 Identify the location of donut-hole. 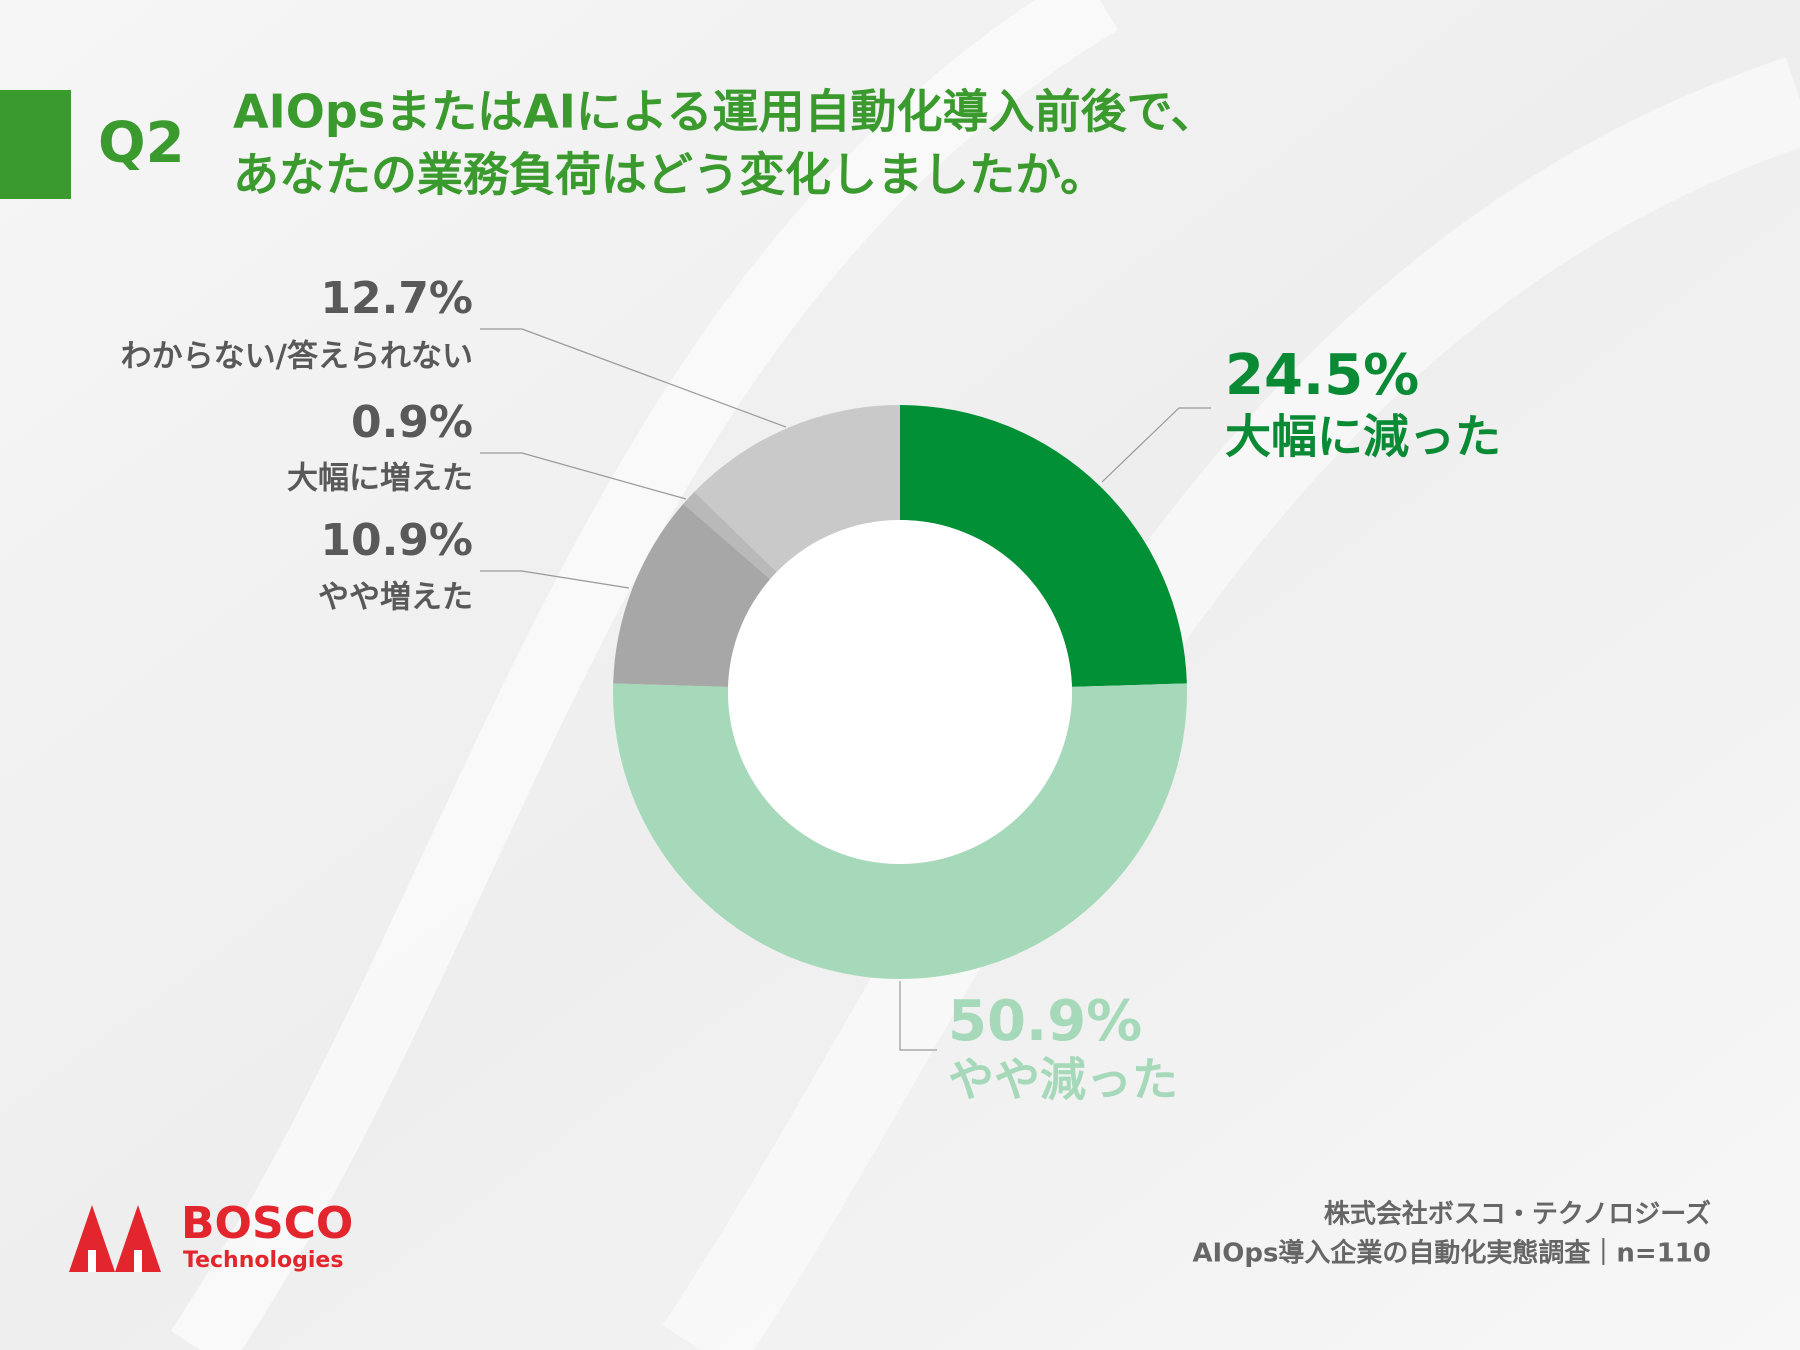
(900, 692).